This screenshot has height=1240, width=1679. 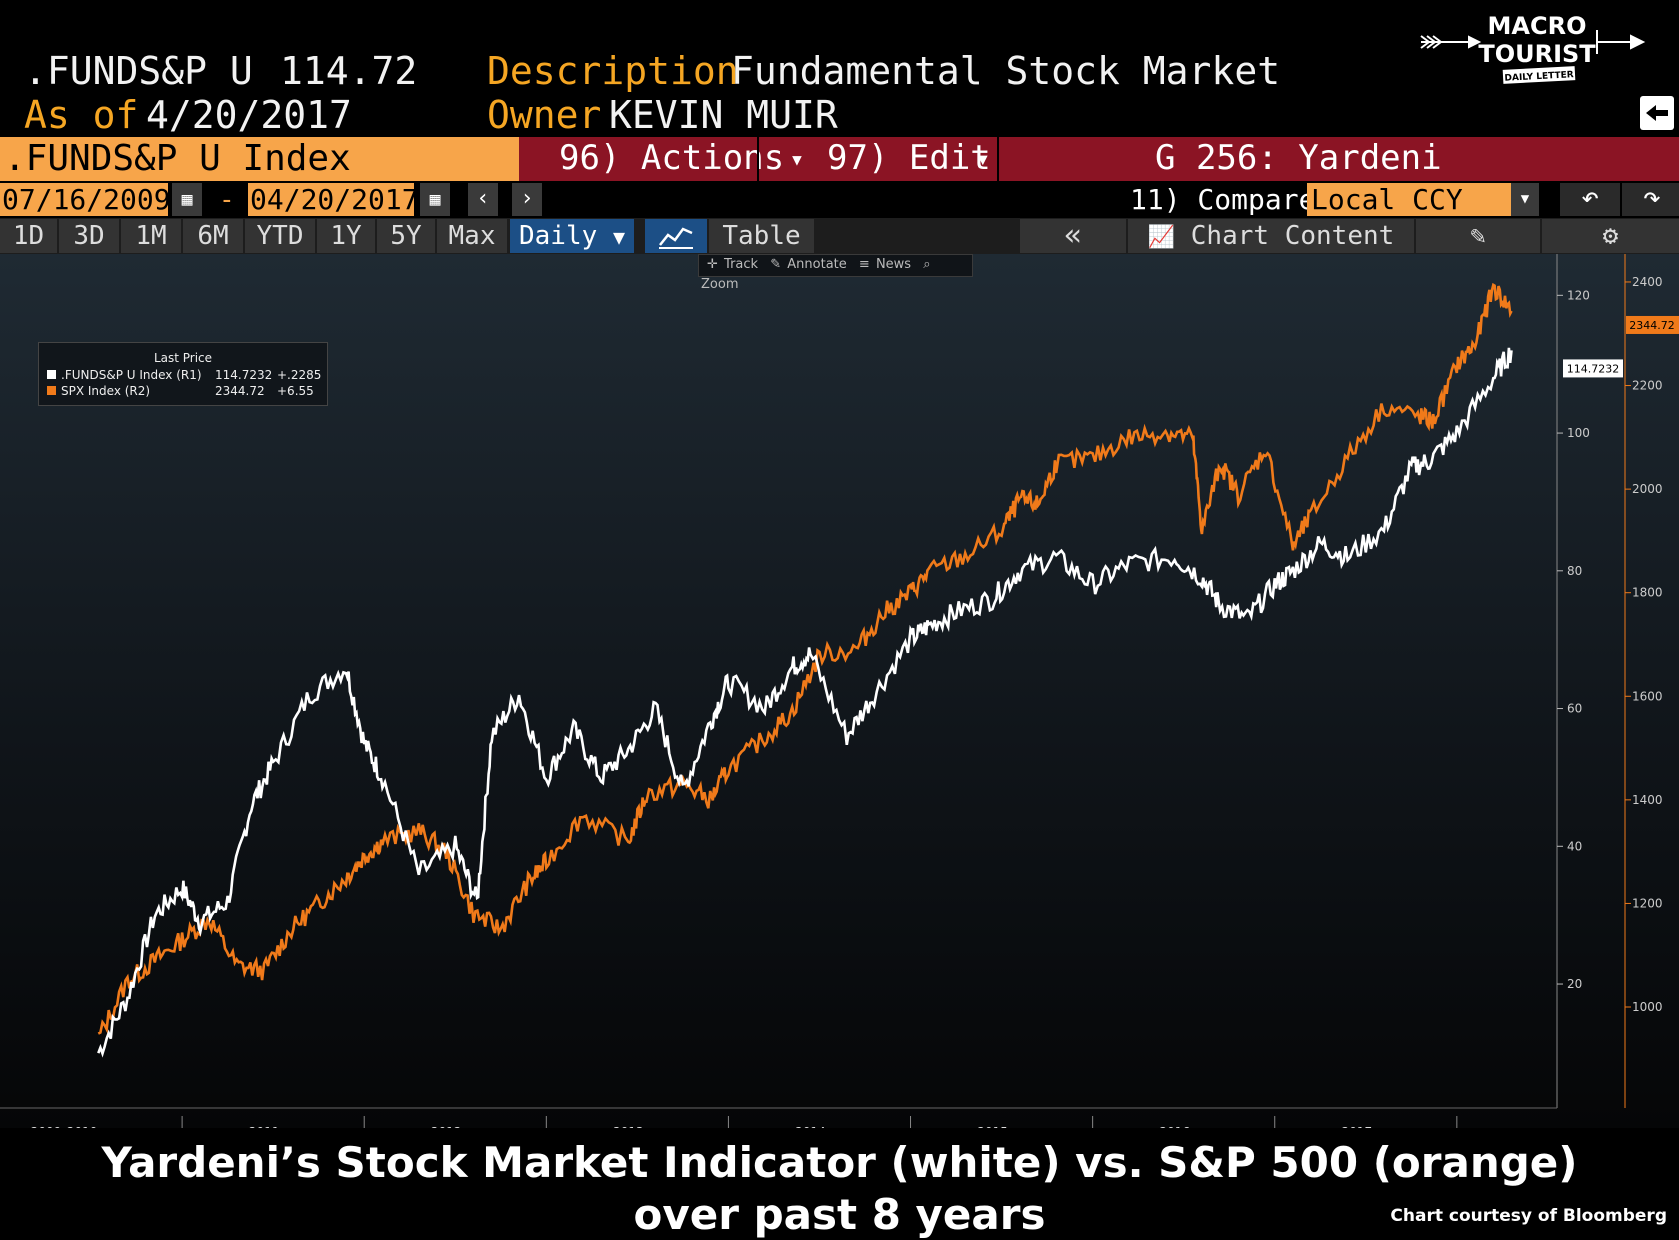 What do you see at coordinates (85, 199) in the screenshot?
I see `start-date-input: 07/16/2009` at bounding box center [85, 199].